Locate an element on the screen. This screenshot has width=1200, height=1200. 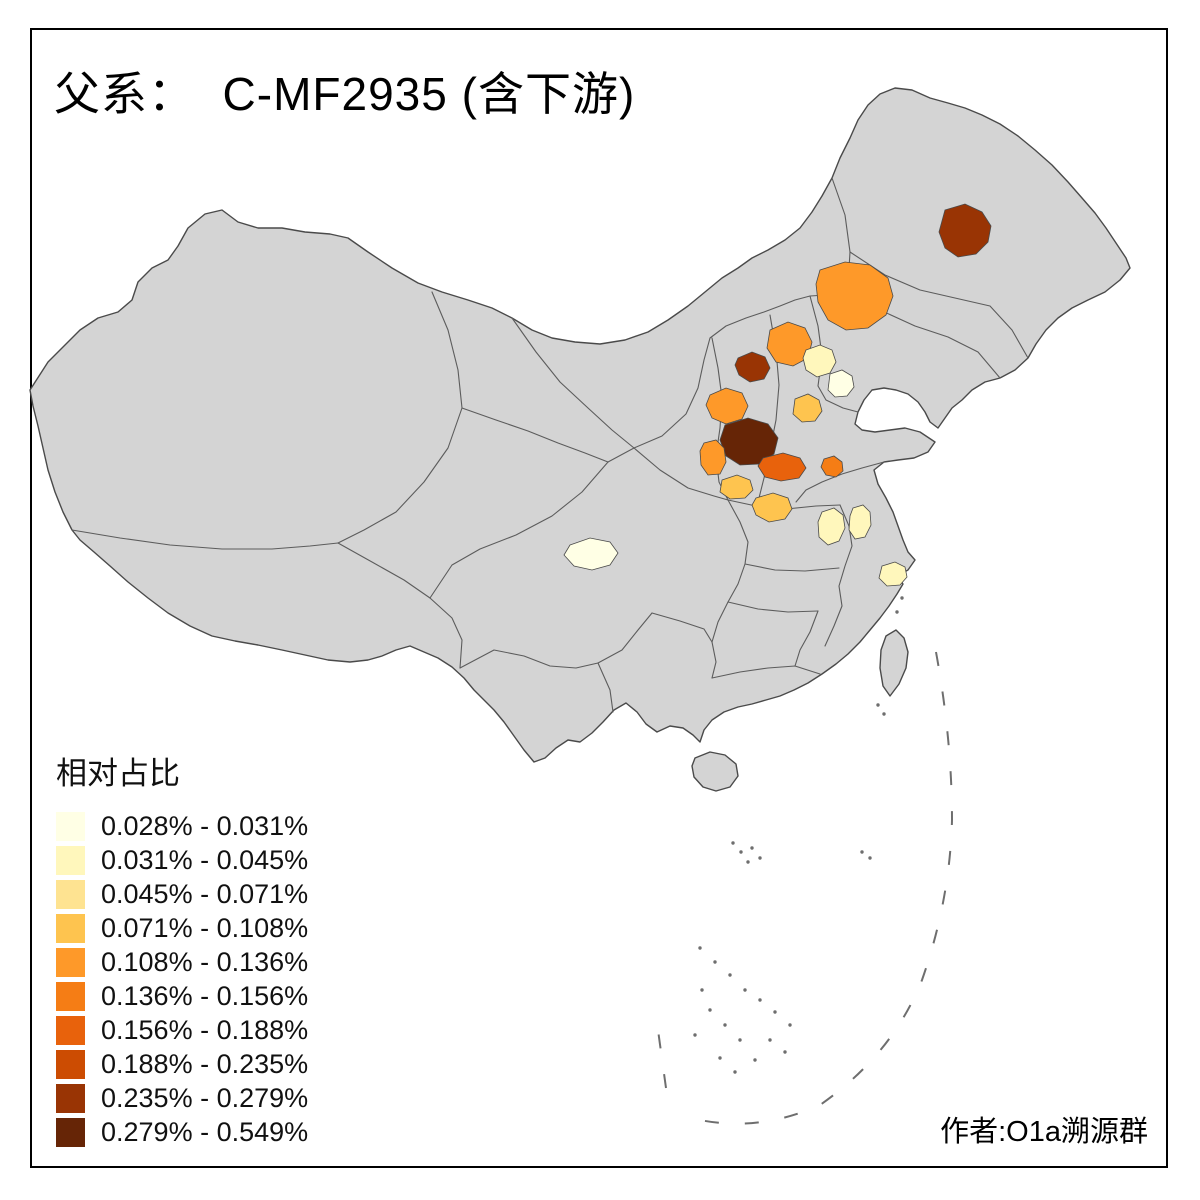
legend-row: 0.031% - 0.045% is located at coordinates (182, 860).